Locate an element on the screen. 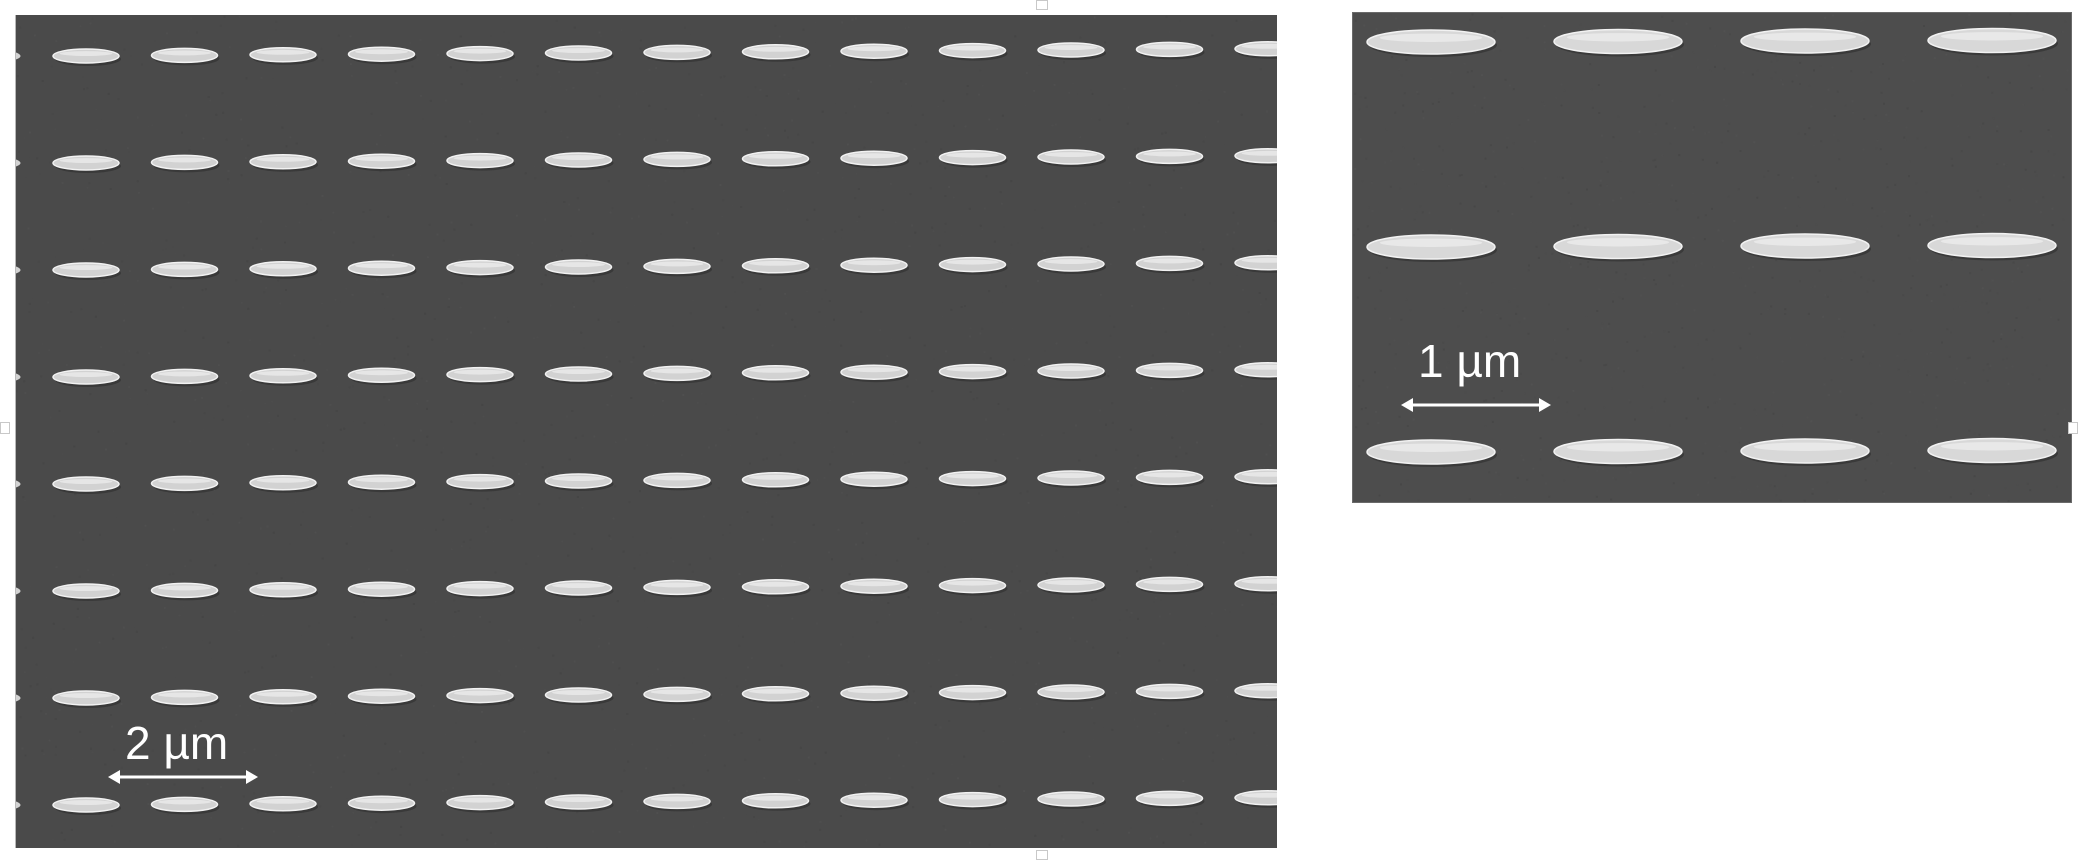  frame-handle-right is located at coordinates (2073, 428).